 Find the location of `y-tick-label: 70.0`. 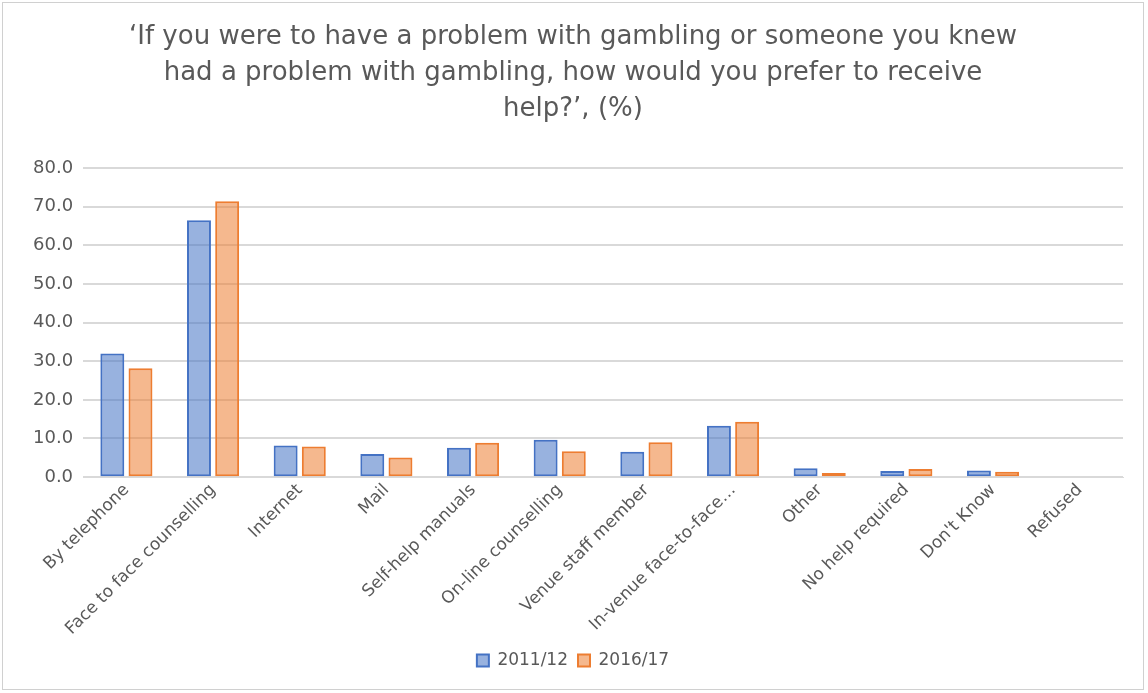

y-tick-label: 70.0 is located at coordinates (53, 205).